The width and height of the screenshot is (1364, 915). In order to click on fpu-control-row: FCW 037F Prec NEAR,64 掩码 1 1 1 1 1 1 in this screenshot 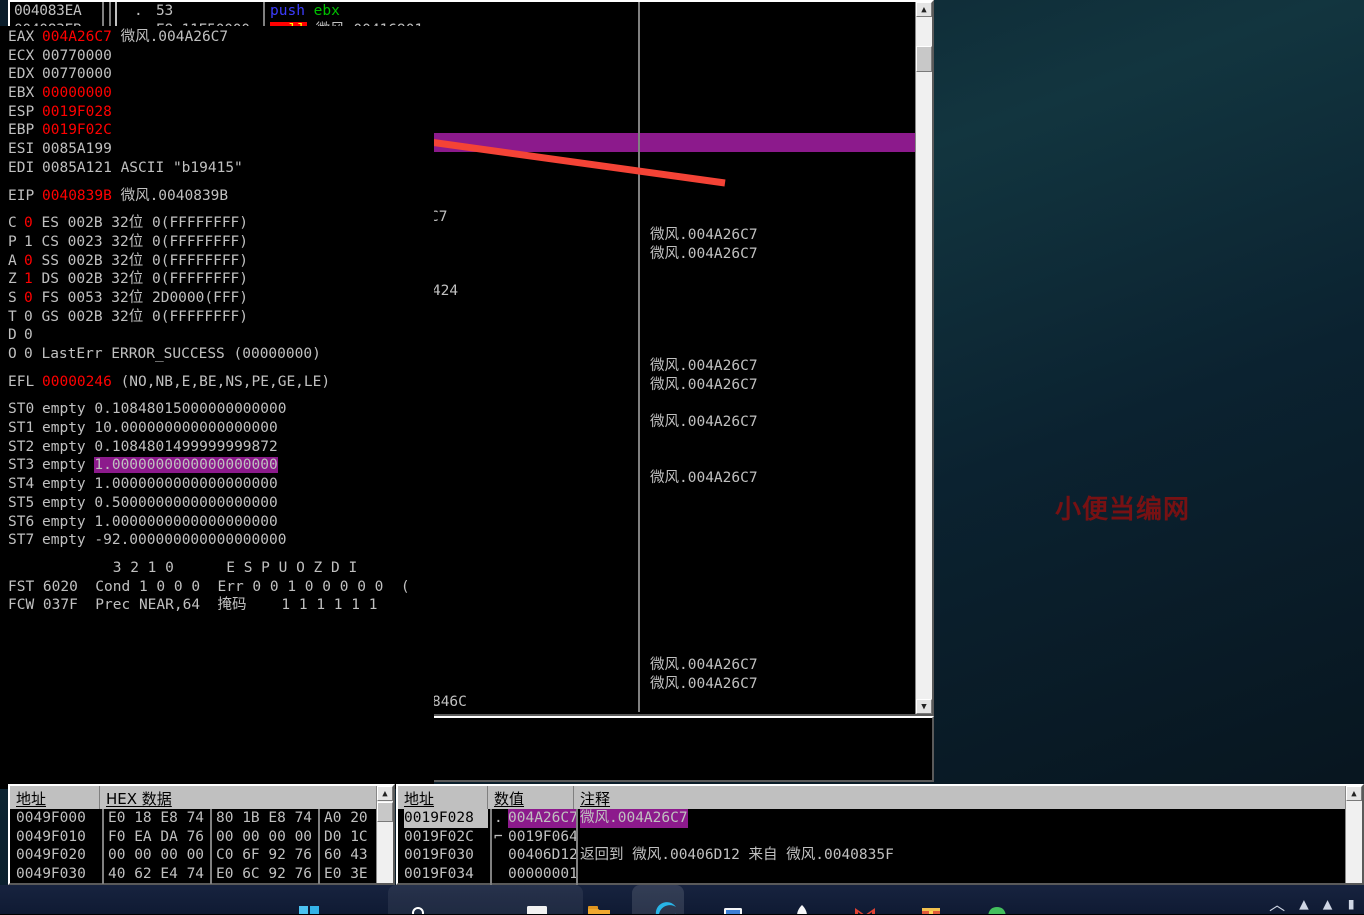, I will do `click(193, 605)`.